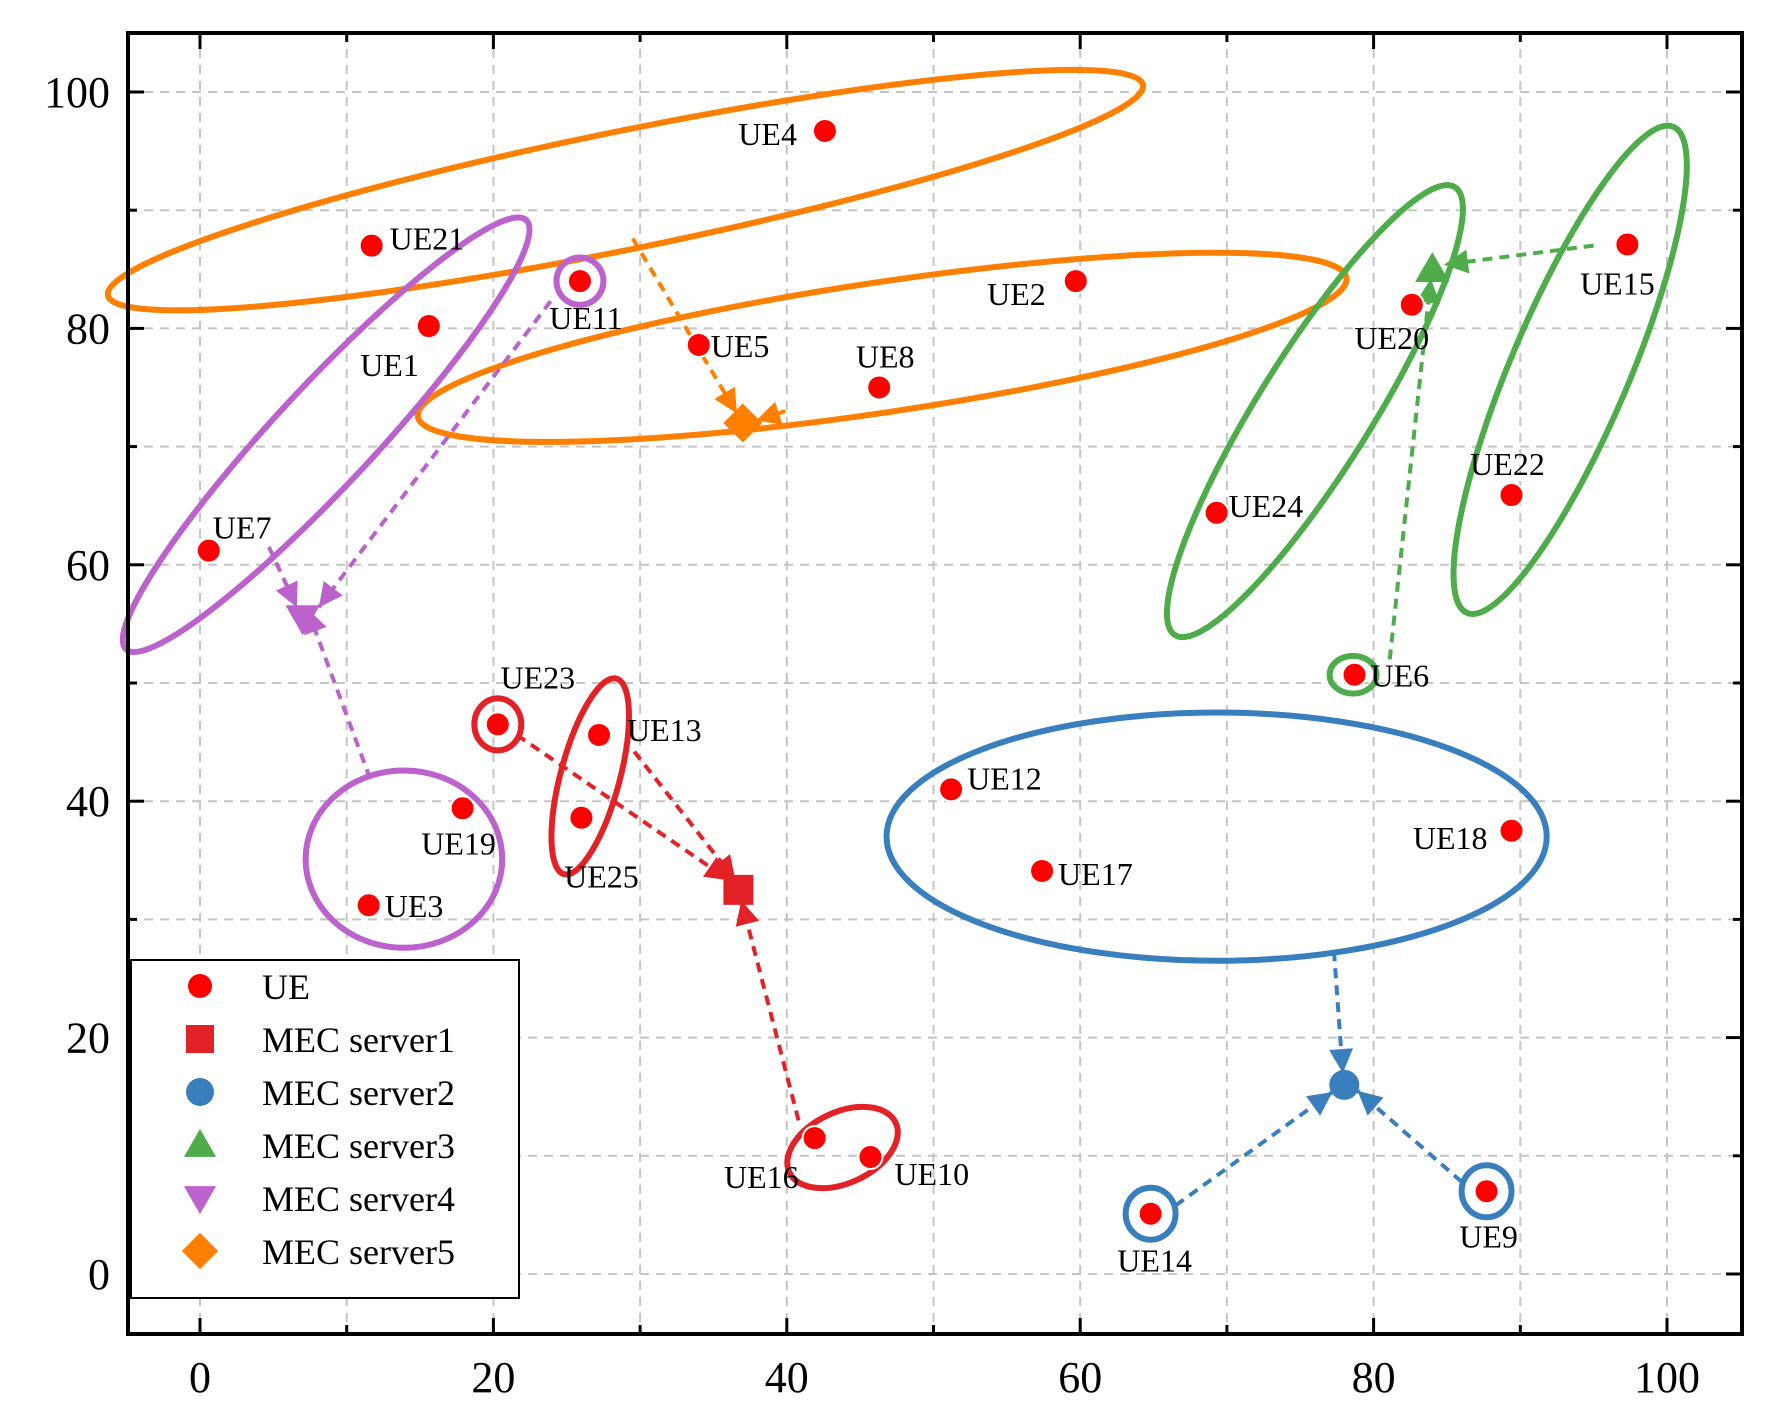 The width and height of the screenshot is (1775, 1426). What do you see at coordinates (88, 328) in the screenshot?
I see `y-tick-label: 80` at bounding box center [88, 328].